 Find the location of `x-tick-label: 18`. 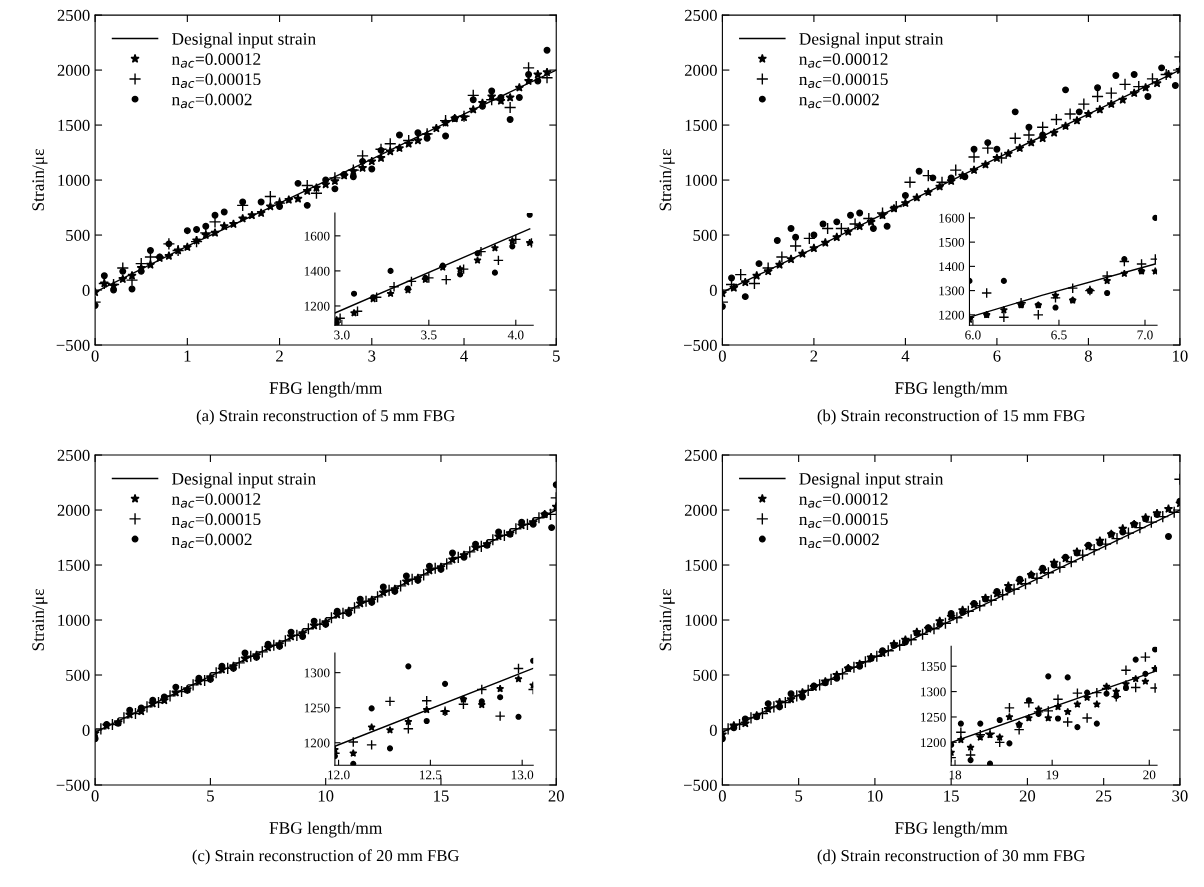

x-tick-label: 18 is located at coordinates (955, 775).